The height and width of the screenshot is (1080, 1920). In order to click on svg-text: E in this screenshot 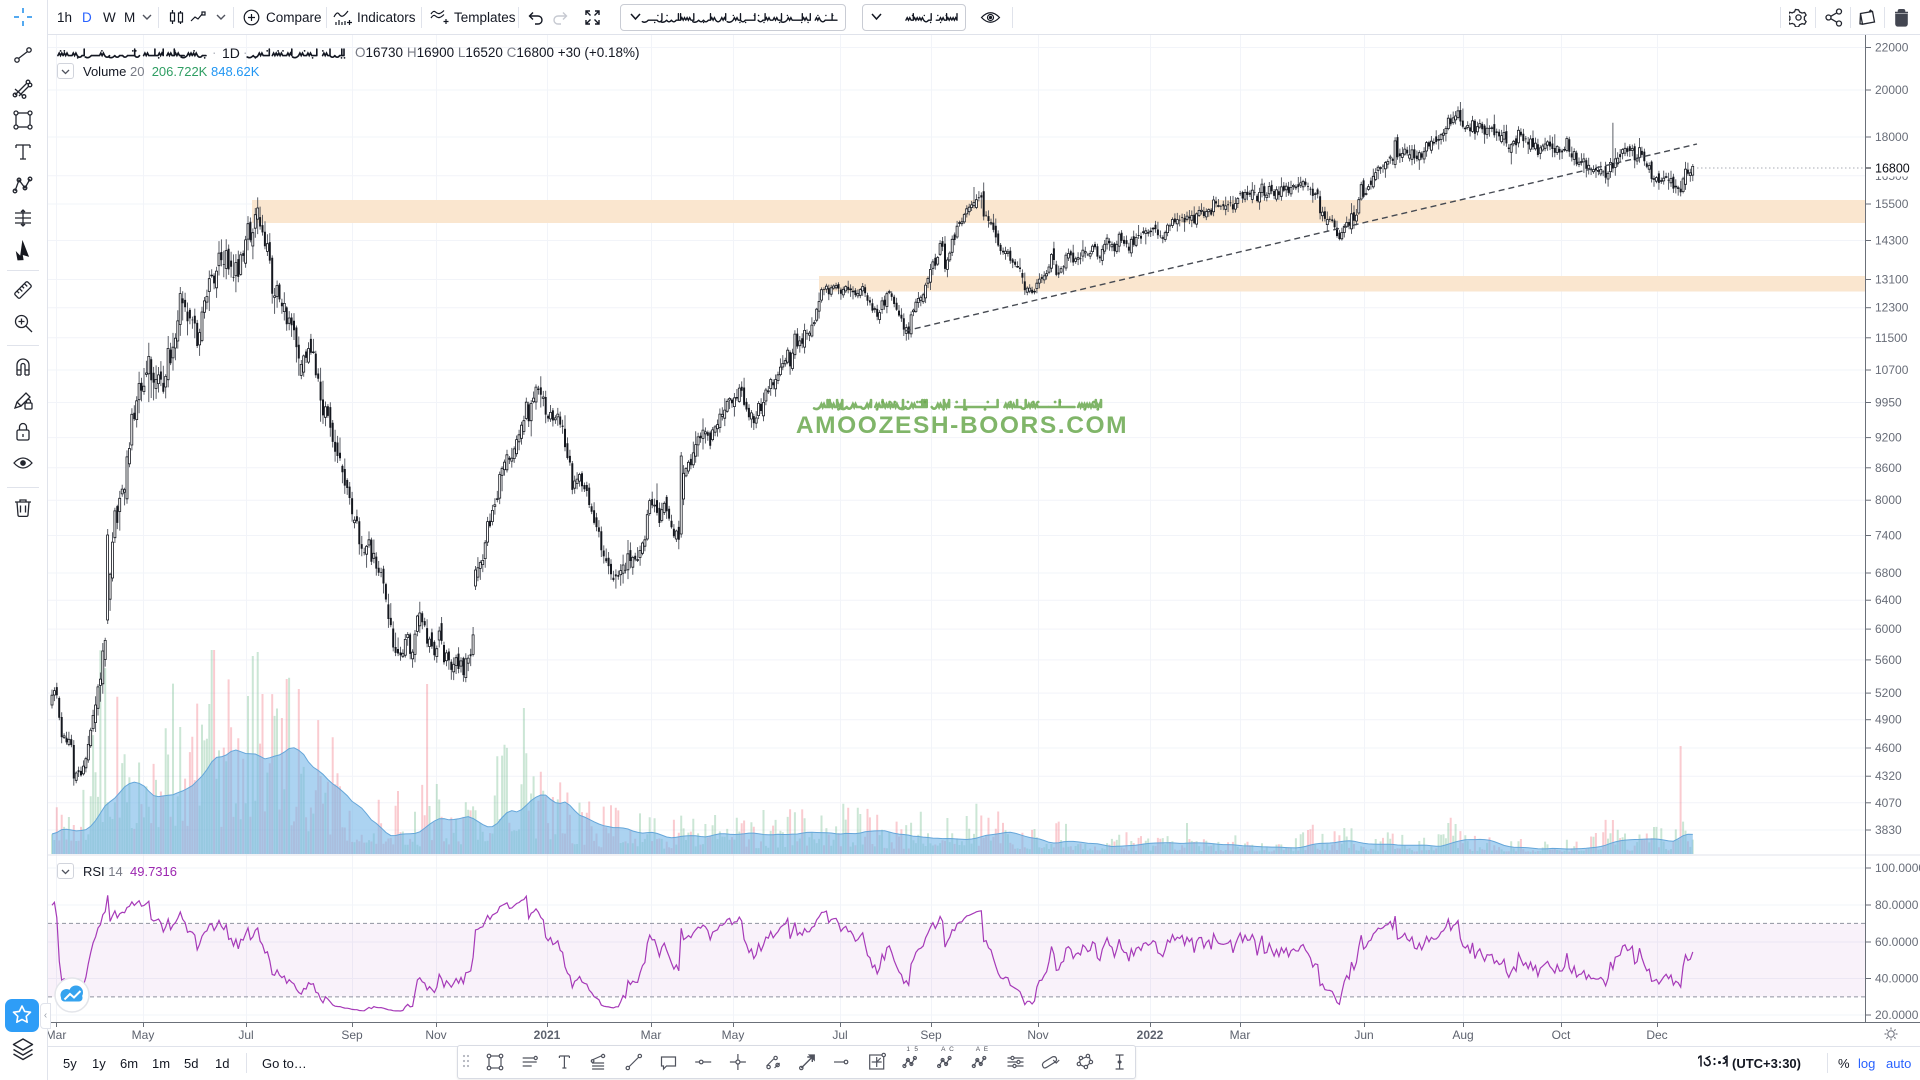, I will do `click(986, 1049)`.